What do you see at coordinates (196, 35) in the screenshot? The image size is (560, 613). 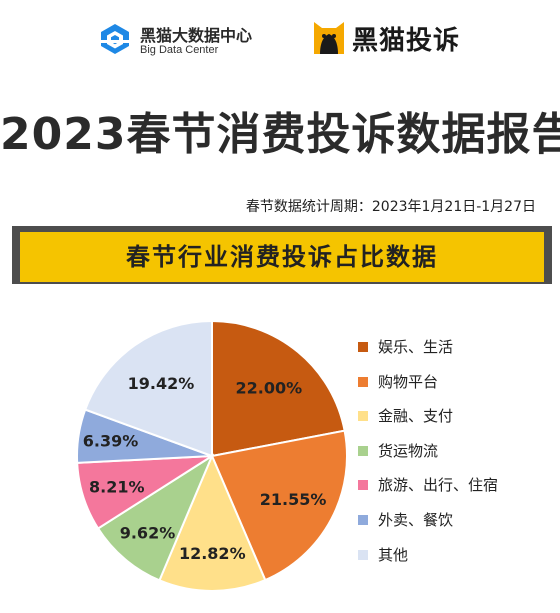 I see `logo-left-cn: 黑猫大数据中心` at bounding box center [196, 35].